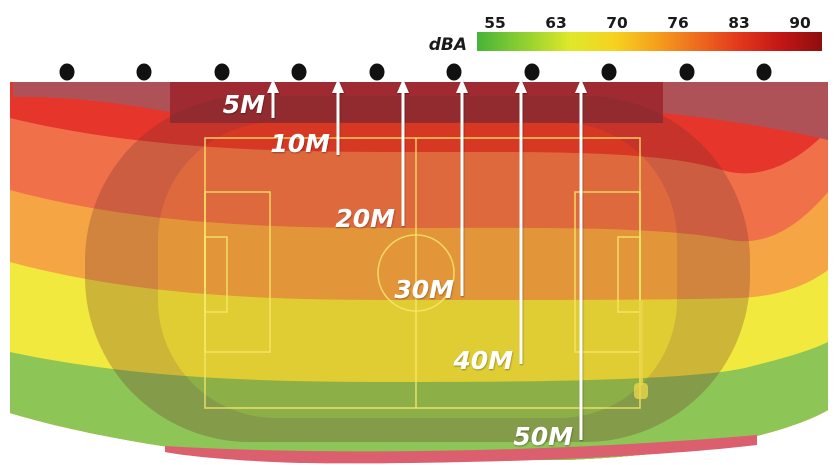 This screenshot has height=465, width=835. Describe the element at coordinates (431, 191) in the screenshot. I see `distance-arrow-30m: 30M` at that location.